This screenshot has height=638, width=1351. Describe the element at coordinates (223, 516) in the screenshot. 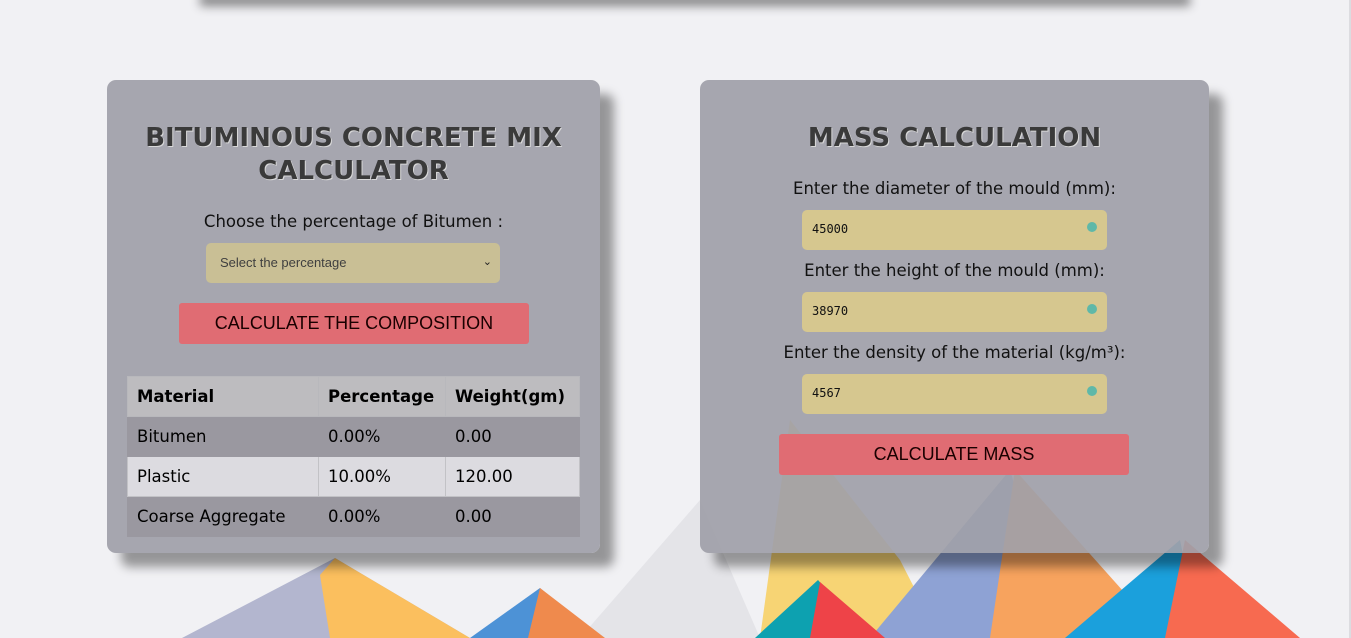

I see `table-cell: Coarse Aggregate` at that location.